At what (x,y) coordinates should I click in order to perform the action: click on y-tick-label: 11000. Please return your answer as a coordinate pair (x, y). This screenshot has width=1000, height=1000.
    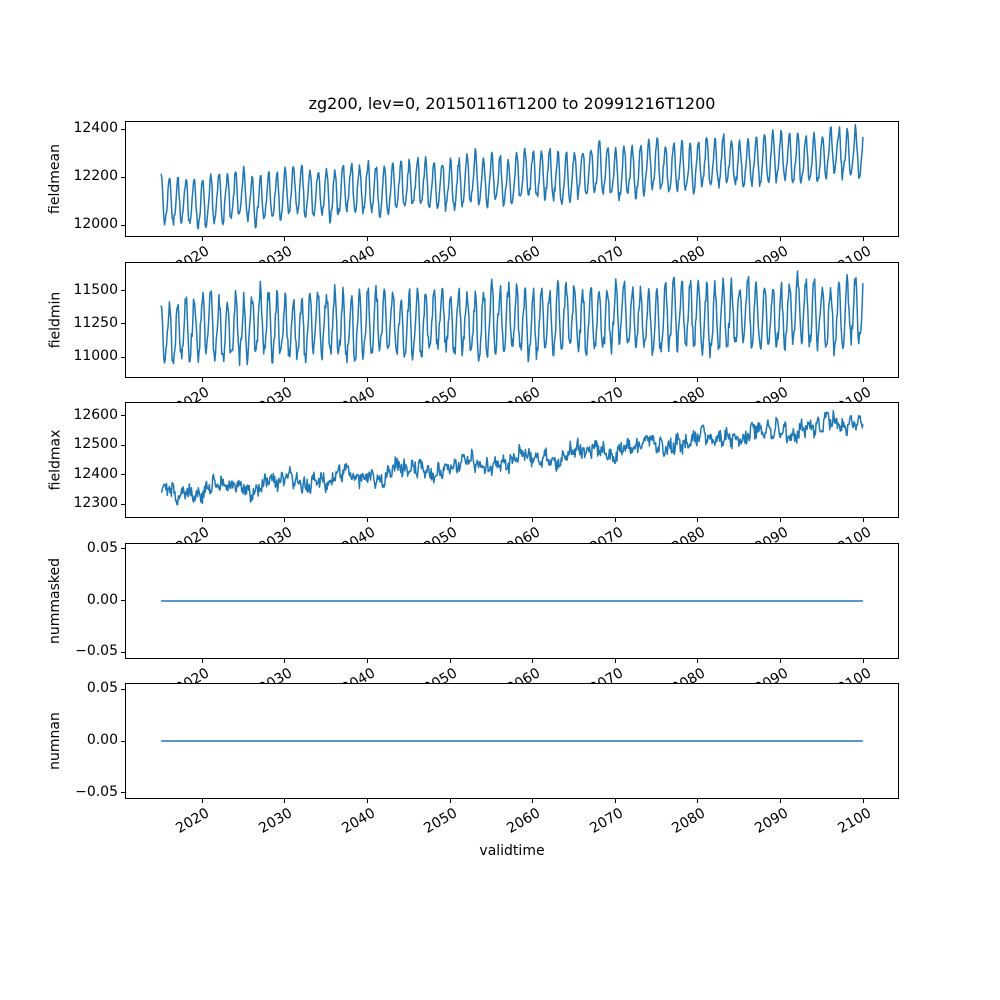
    Looking at the image, I should click on (95, 356).